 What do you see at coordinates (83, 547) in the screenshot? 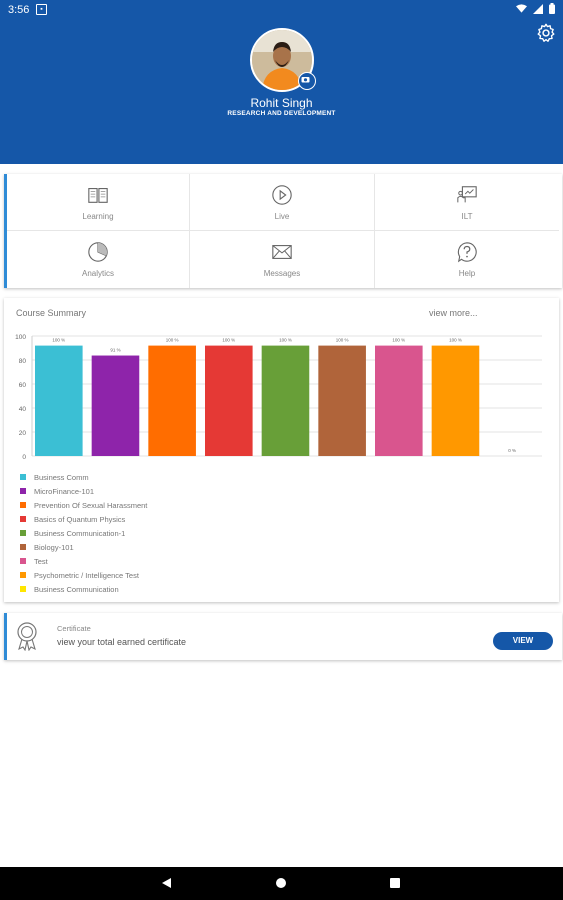
I see `legend-item: Biology-101` at bounding box center [83, 547].